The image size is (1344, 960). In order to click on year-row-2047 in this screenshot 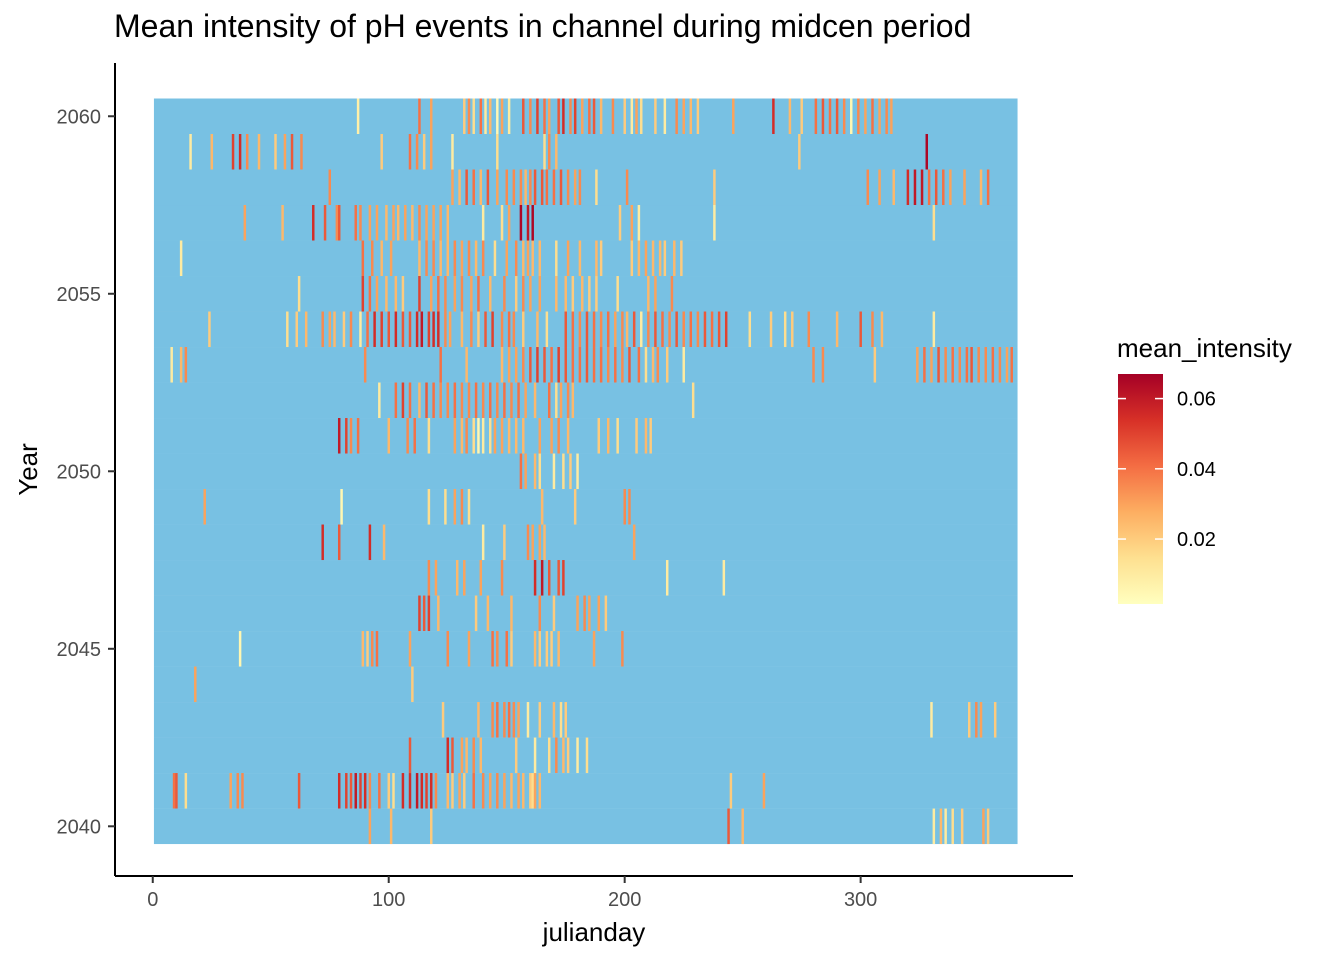, I will do `click(585, 578)`.